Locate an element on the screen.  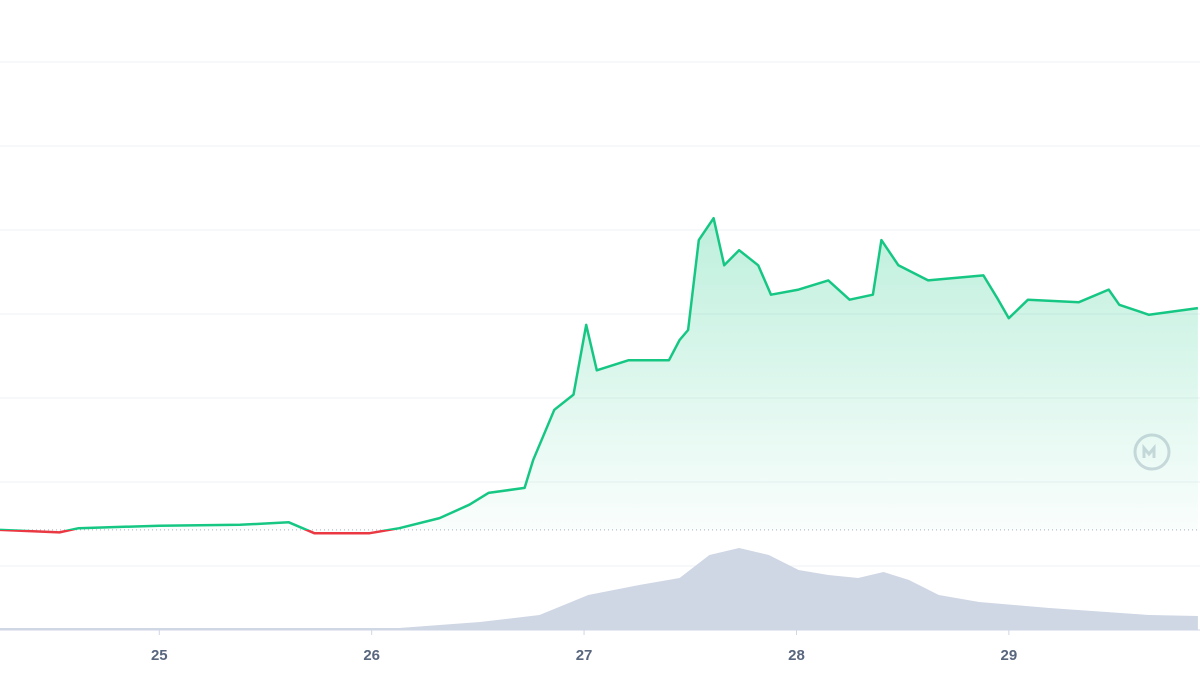
x-tick-label: 26 is located at coordinates (371, 655).